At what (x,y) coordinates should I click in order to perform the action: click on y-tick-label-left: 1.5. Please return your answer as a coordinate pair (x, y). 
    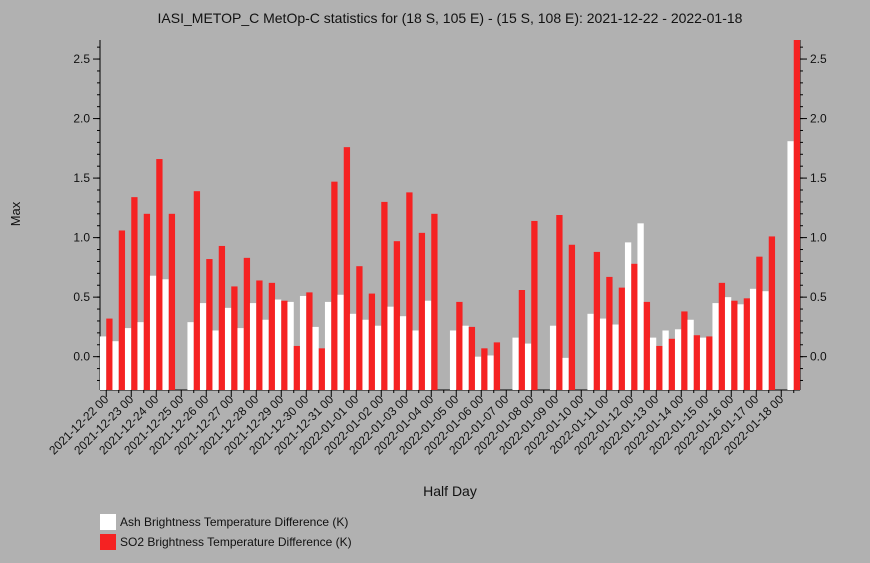
    Looking at the image, I should click on (81, 178).